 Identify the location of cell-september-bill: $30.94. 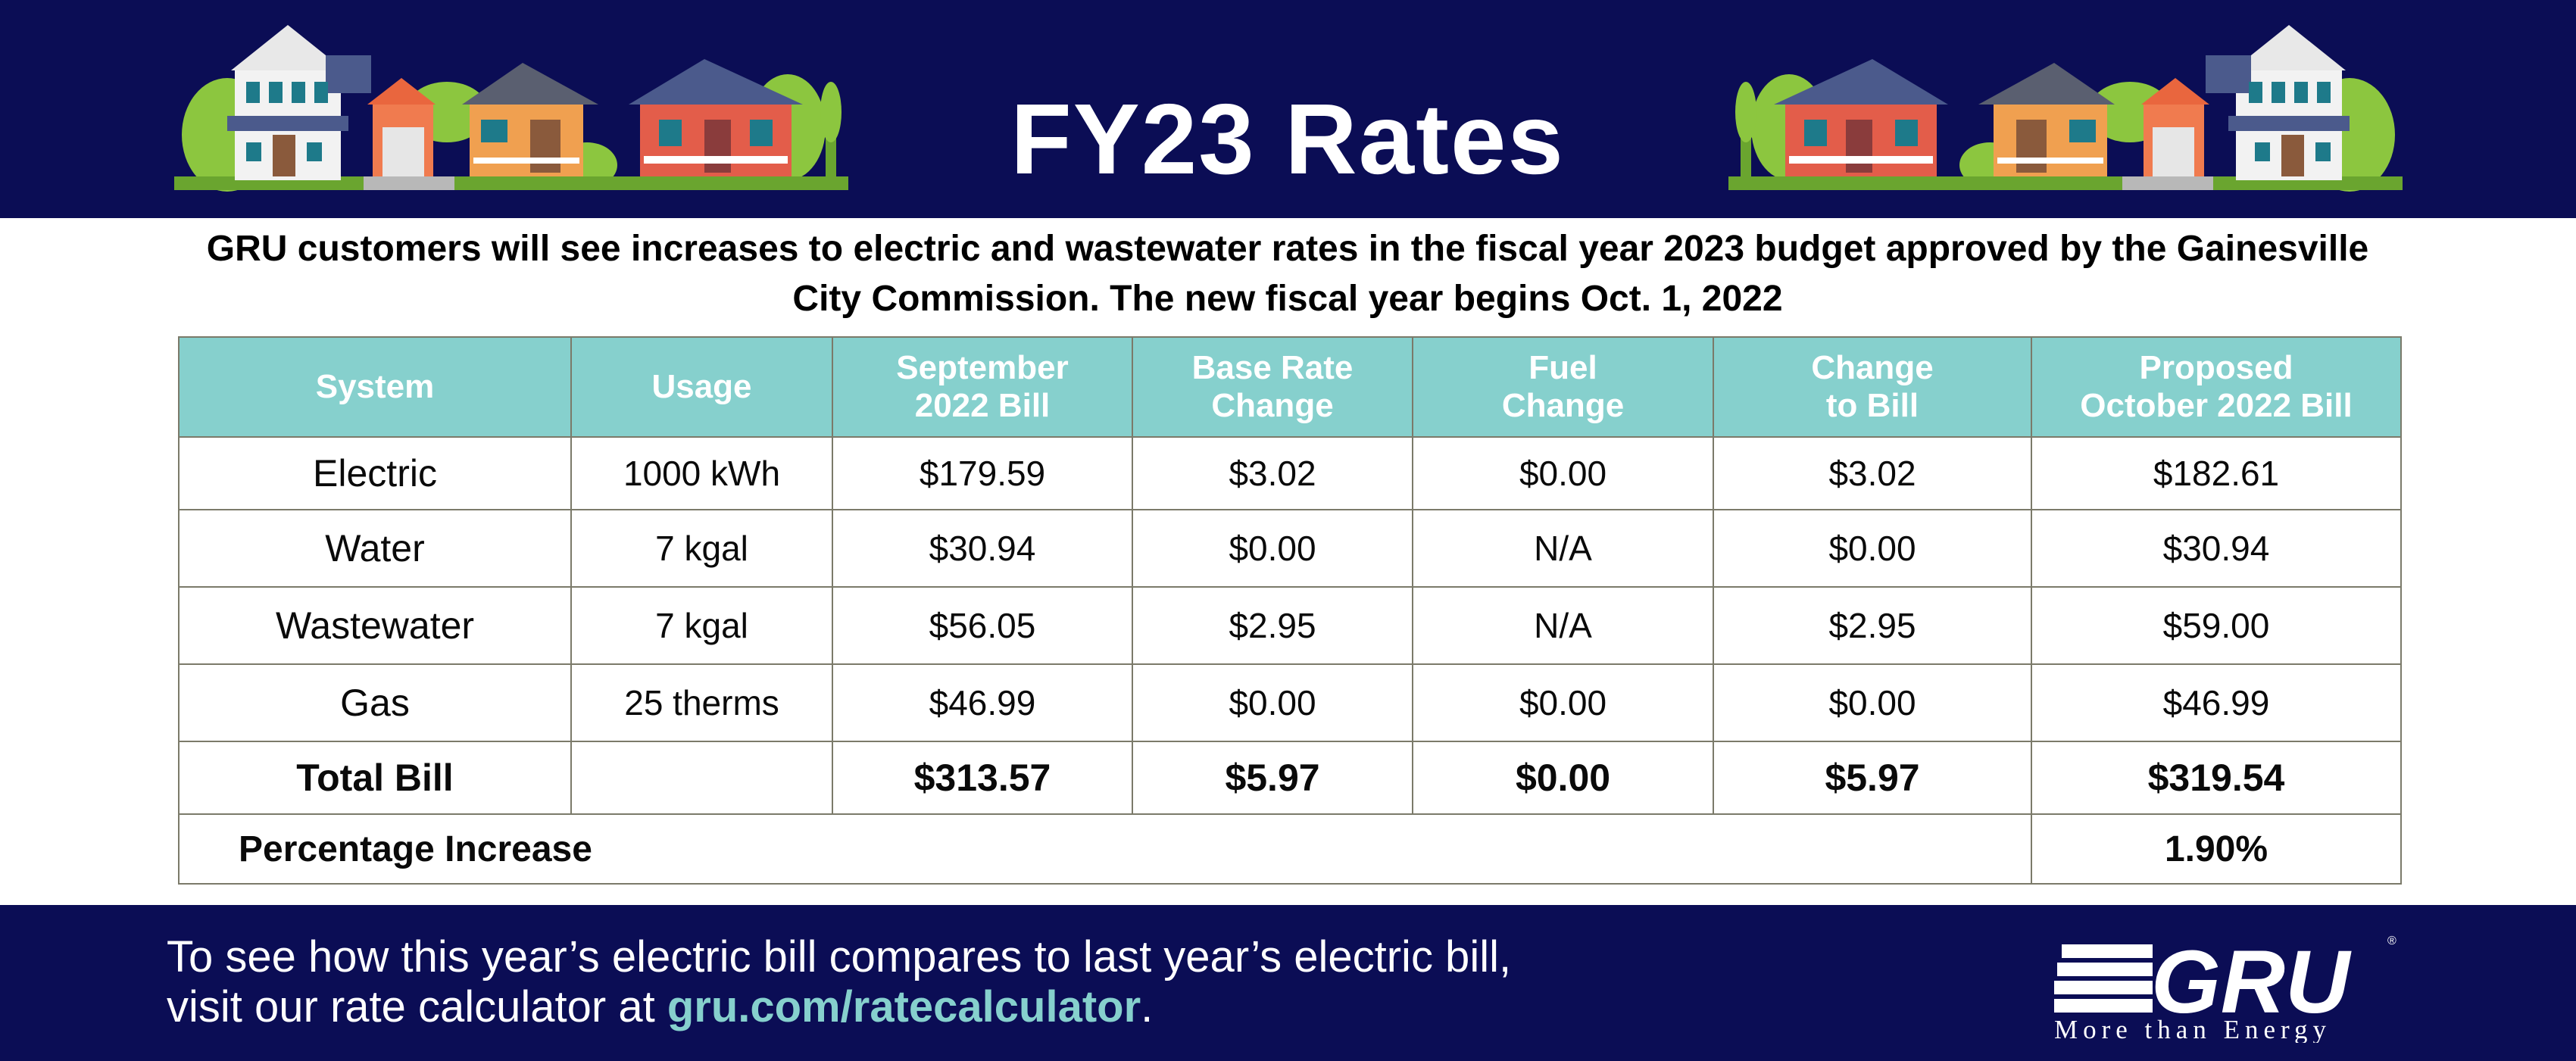
(983, 548).